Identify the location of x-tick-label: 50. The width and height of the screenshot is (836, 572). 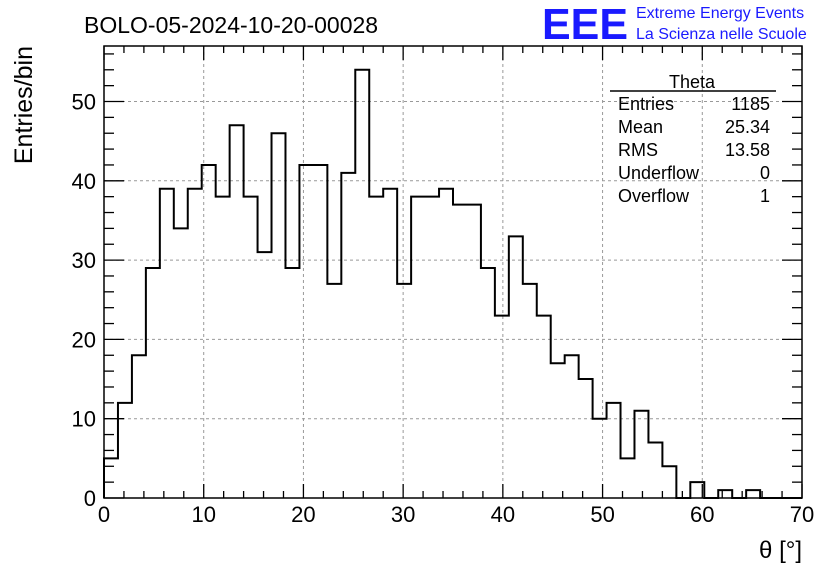
(602, 514).